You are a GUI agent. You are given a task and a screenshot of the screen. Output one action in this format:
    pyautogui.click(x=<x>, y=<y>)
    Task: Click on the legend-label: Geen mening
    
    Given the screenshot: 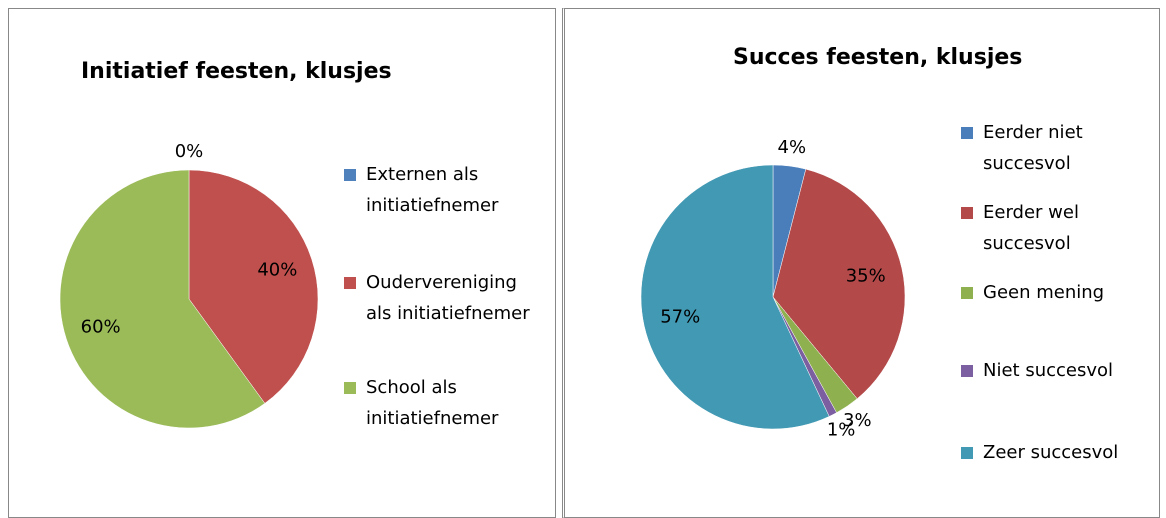 What is the action you would take?
    pyautogui.click(x=1044, y=292)
    